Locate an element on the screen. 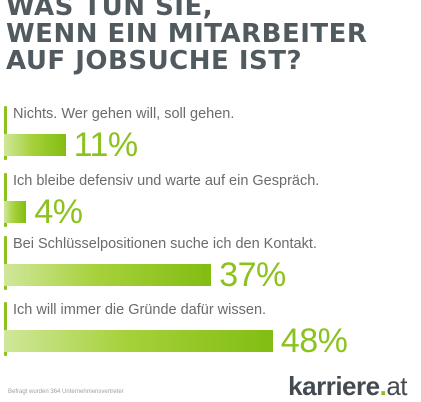 Image resolution: width=421 pixels, height=402 pixels. brand-name: karriere is located at coordinates (334, 386).